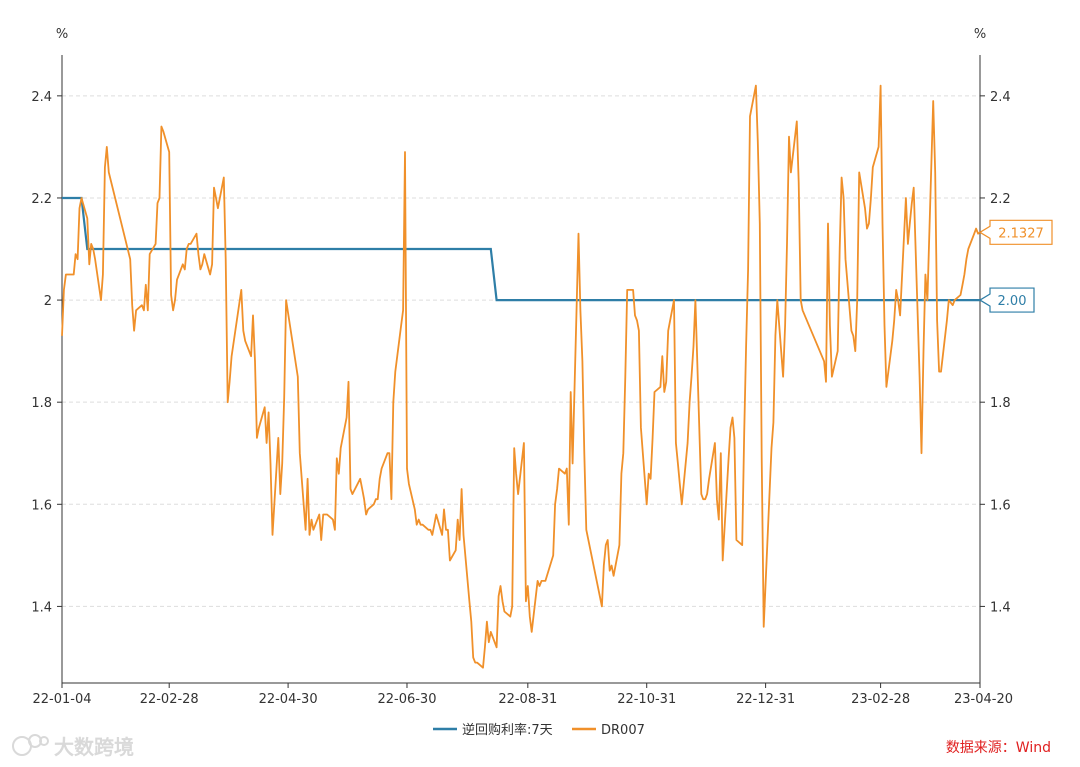  What do you see at coordinates (94, 747) in the screenshot?
I see `watermark-text: 大数跨境` at bounding box center [94, 747].